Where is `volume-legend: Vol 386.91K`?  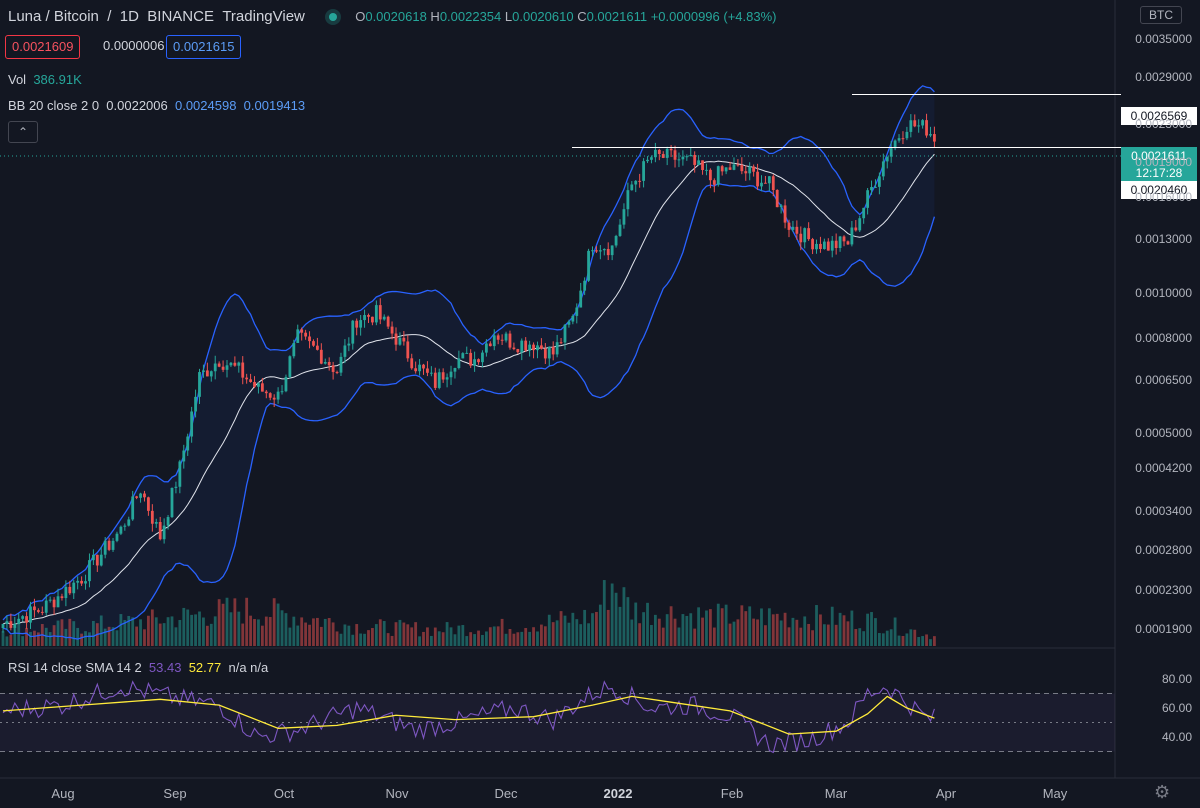 volume-legend: Vol 386.91K is located at coordinates (45, 79).